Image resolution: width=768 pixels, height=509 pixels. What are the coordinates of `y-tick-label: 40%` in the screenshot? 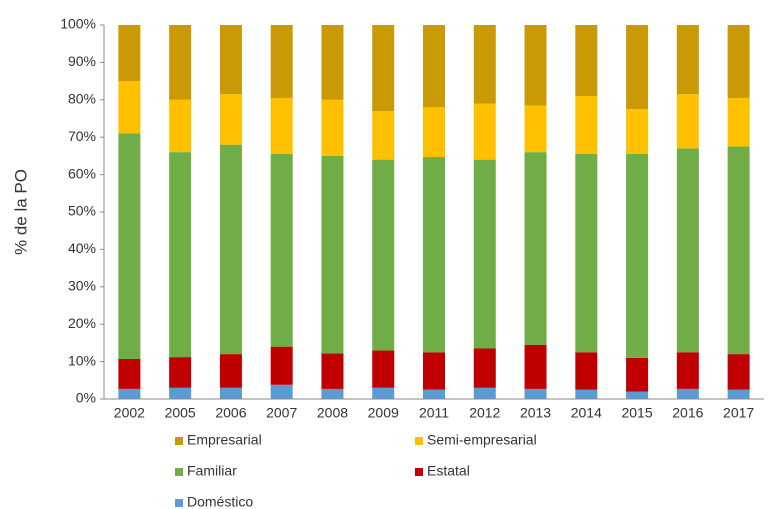 It's located at (82, 248).